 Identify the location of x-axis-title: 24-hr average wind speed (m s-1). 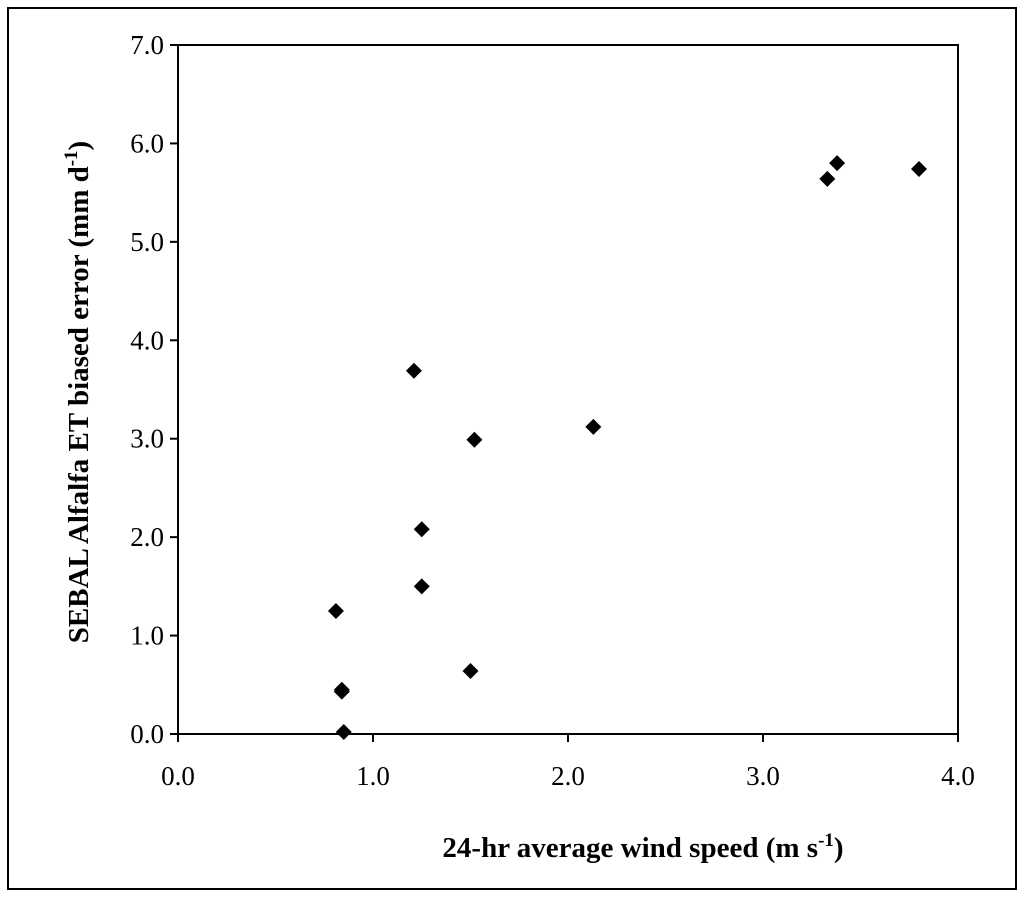
(642, 847).